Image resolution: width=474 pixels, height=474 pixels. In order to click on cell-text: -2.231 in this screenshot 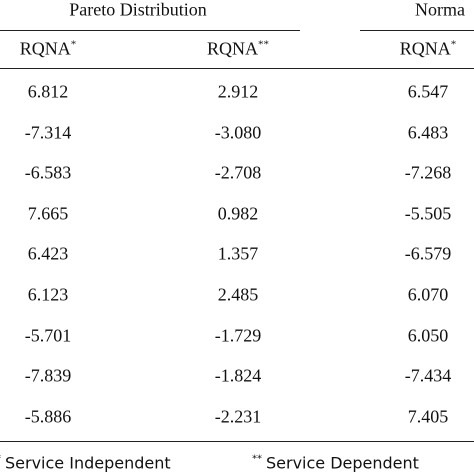, I will do `click(238, 416)`.